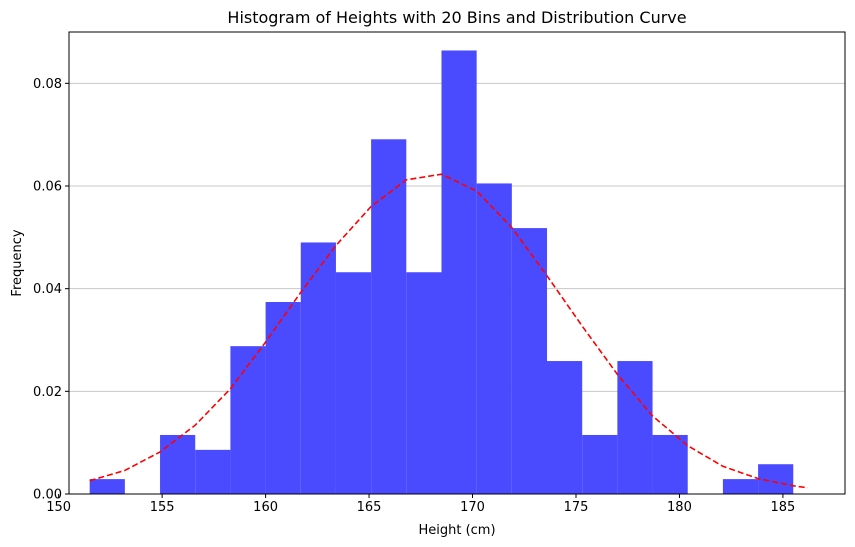  I want to click on x-tick-label-4: 170, so click(472, 507).